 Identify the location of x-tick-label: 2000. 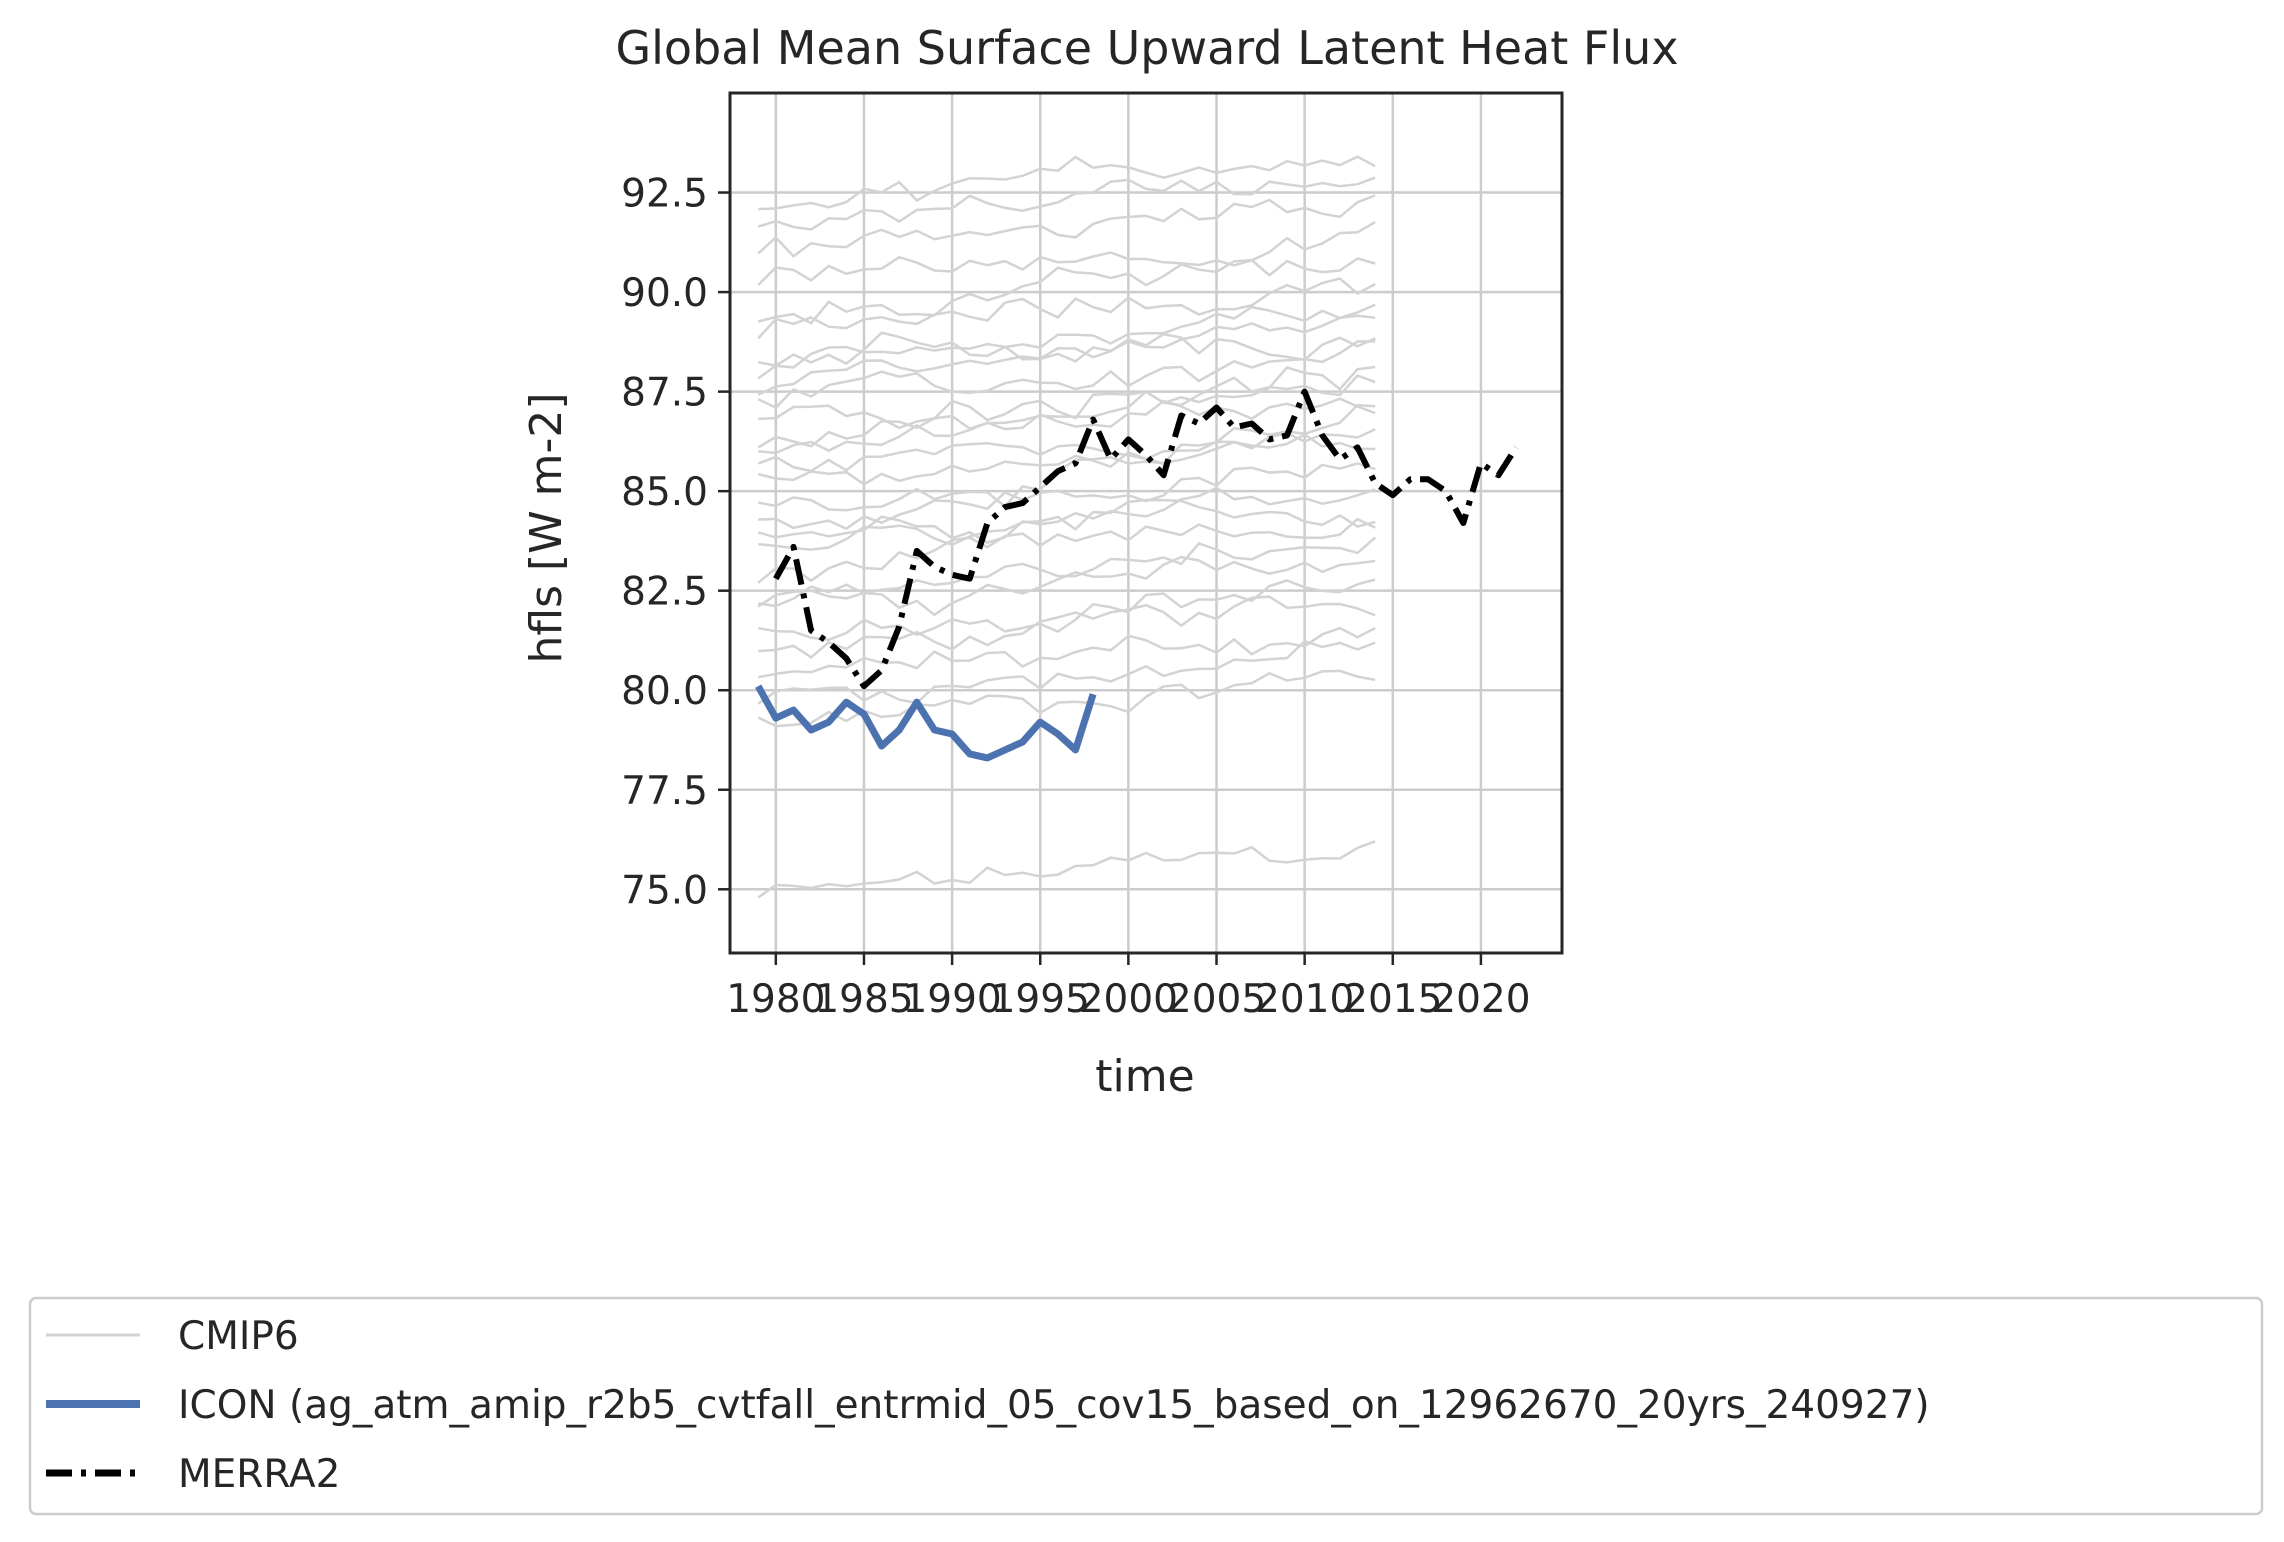
(1128, 999).